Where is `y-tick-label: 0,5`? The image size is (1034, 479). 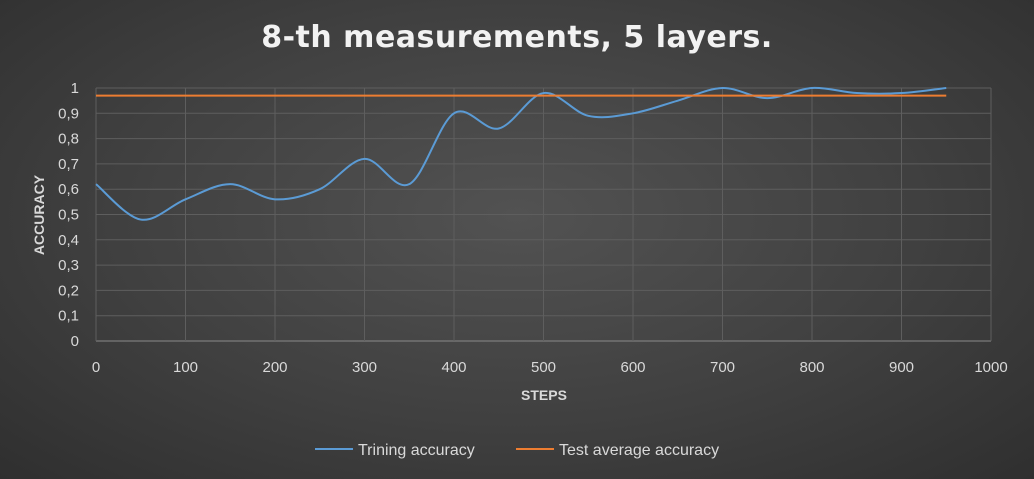 y-tick-label: 0,5 is located at coordinates (68, 215).